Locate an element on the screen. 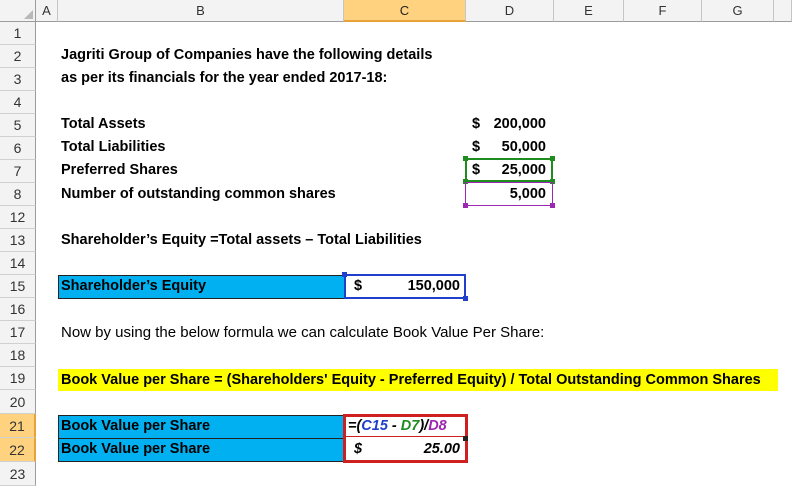 The height and width of the screenshot is (486, 792). row-header: 5 is located at coordinates (18, 125).